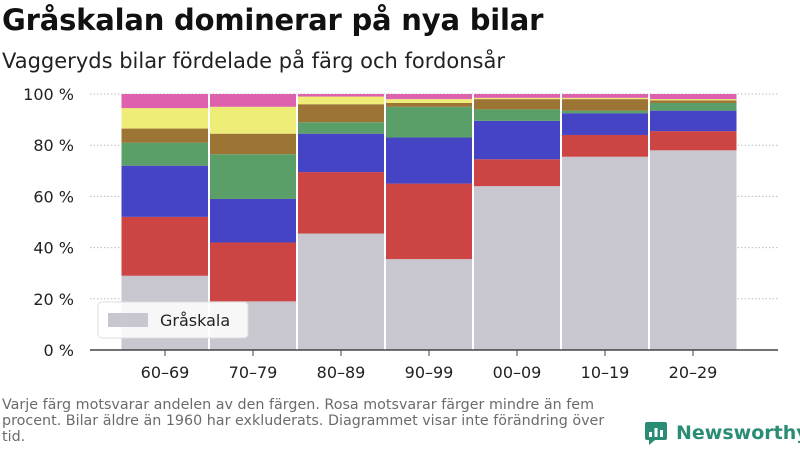 Image resolution: width=800 pixels, height=450 pixels. Describe the element at coordinates (253, 372) in the screenshot. I see `x-tick-label: 70–79` at that location.